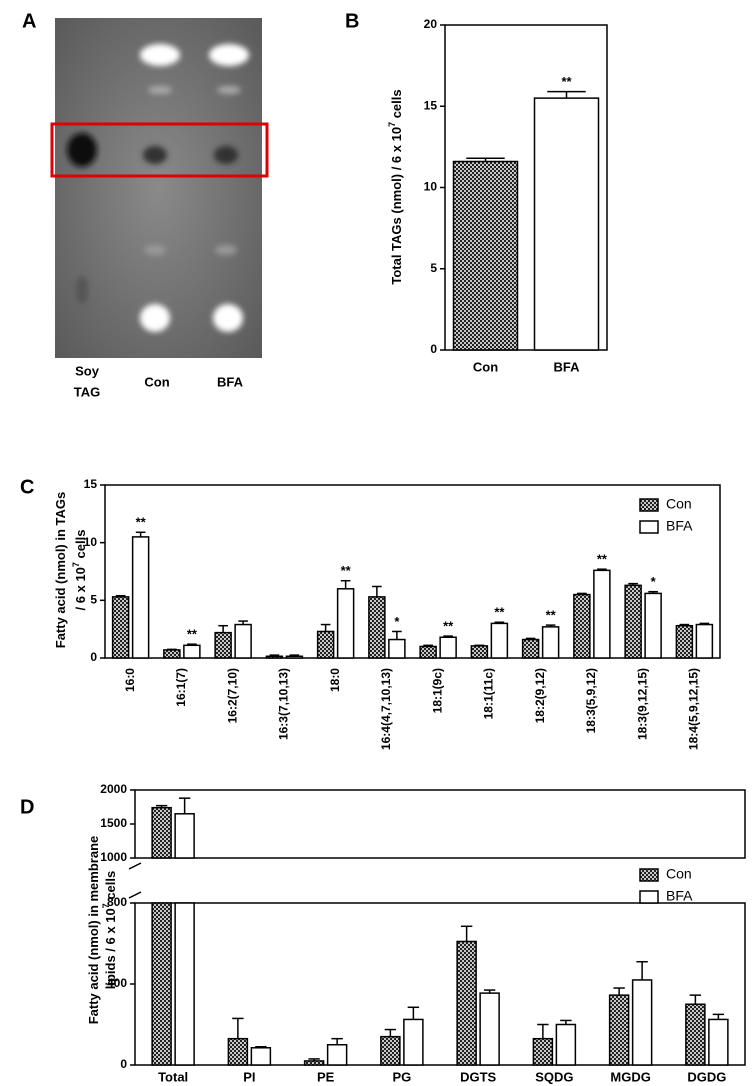 The height and width of the screenshot is (1086, 754). Describe the element at coordinates (630, 1076) in the screenshot. I see `x-tick-label: MGDG` at that location.